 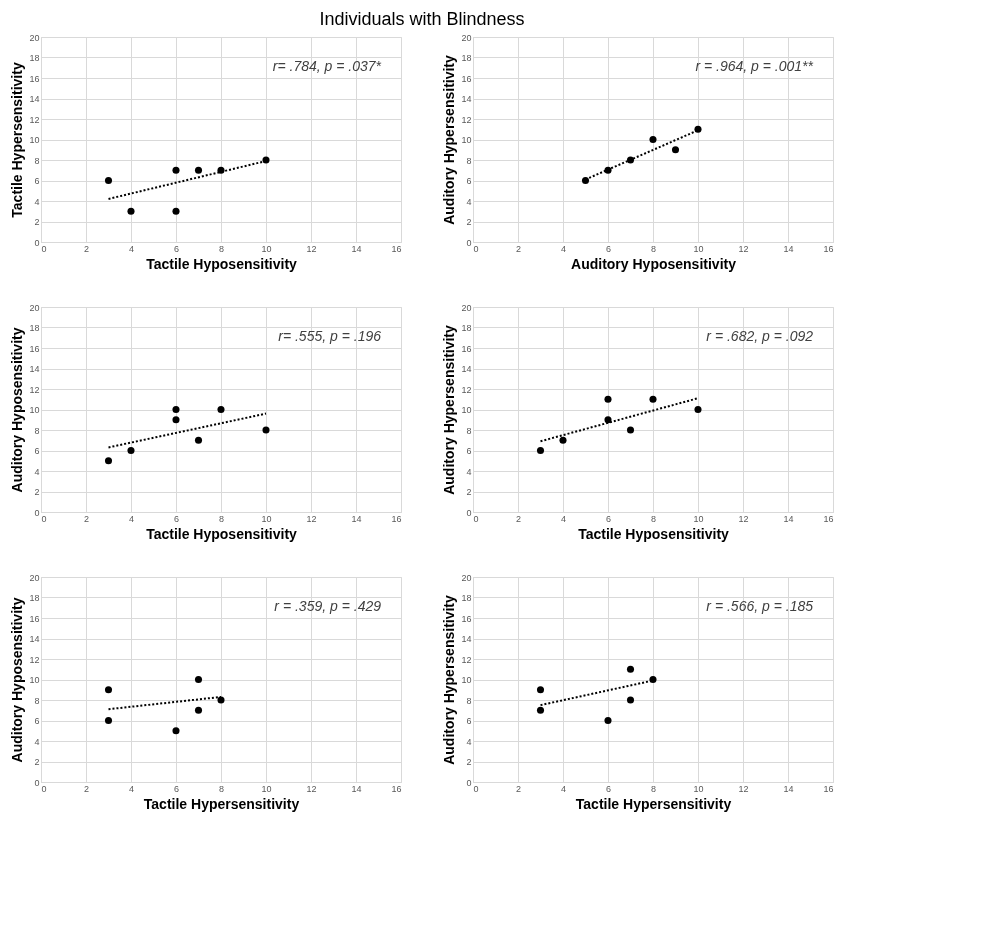 I want to click on annotation: r = .566, p = .185, so click(x=760, y=606).